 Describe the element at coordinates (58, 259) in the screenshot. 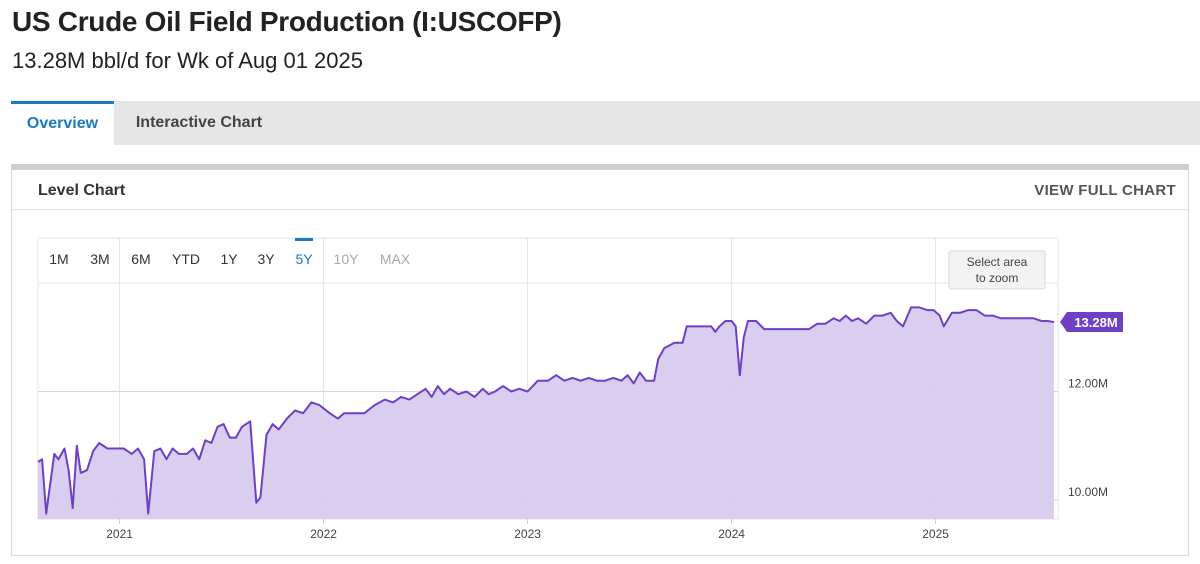

I see `range-button-1m: 1M` at that location.